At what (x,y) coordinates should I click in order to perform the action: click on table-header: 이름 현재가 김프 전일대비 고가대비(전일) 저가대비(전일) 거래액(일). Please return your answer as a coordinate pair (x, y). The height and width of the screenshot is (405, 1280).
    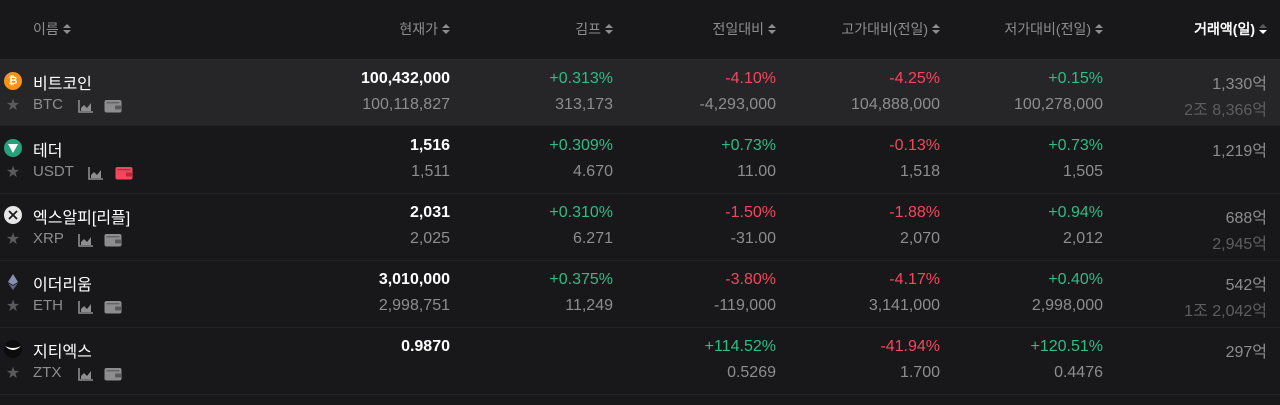
    Looking at the image, I should click on (640, 29).